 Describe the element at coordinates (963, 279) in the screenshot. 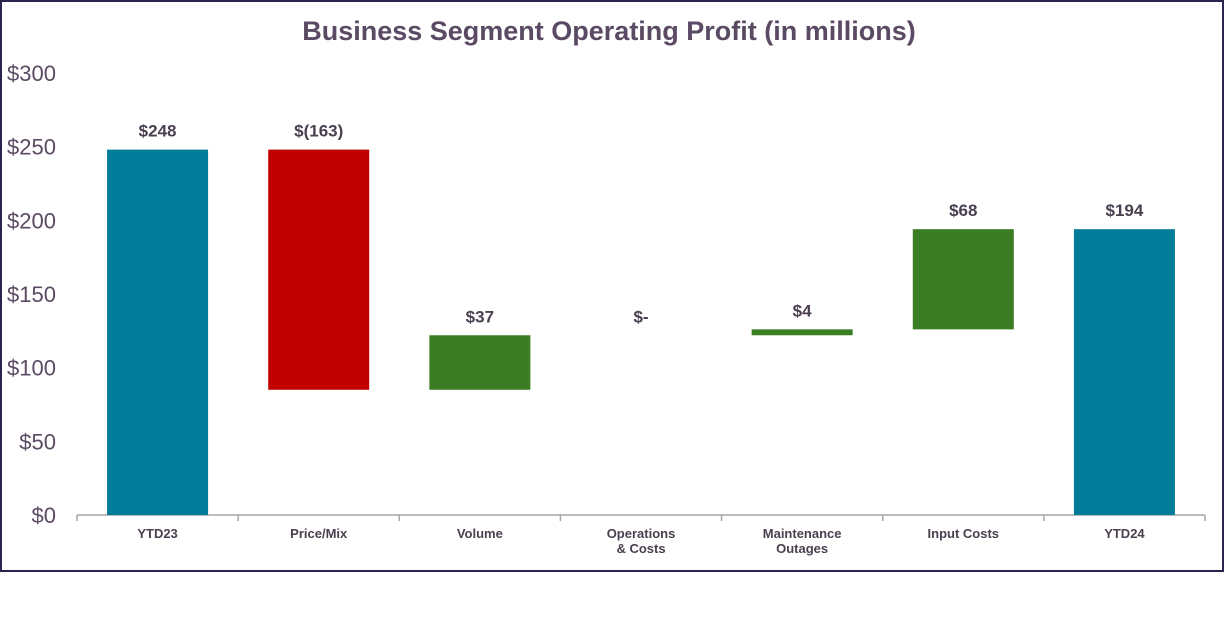

I see `bar-input-costs` at that location.